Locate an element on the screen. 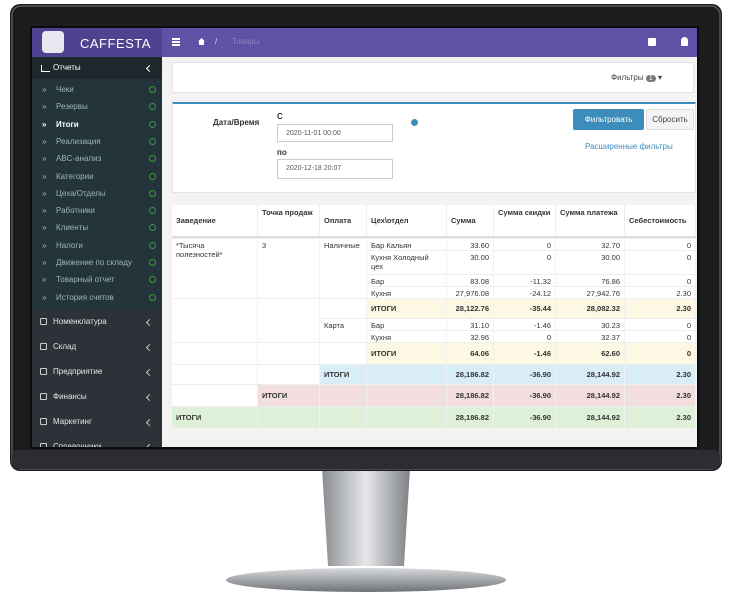  table-cell: *Тысяча полезностей* is located at coordinates (215, 248).